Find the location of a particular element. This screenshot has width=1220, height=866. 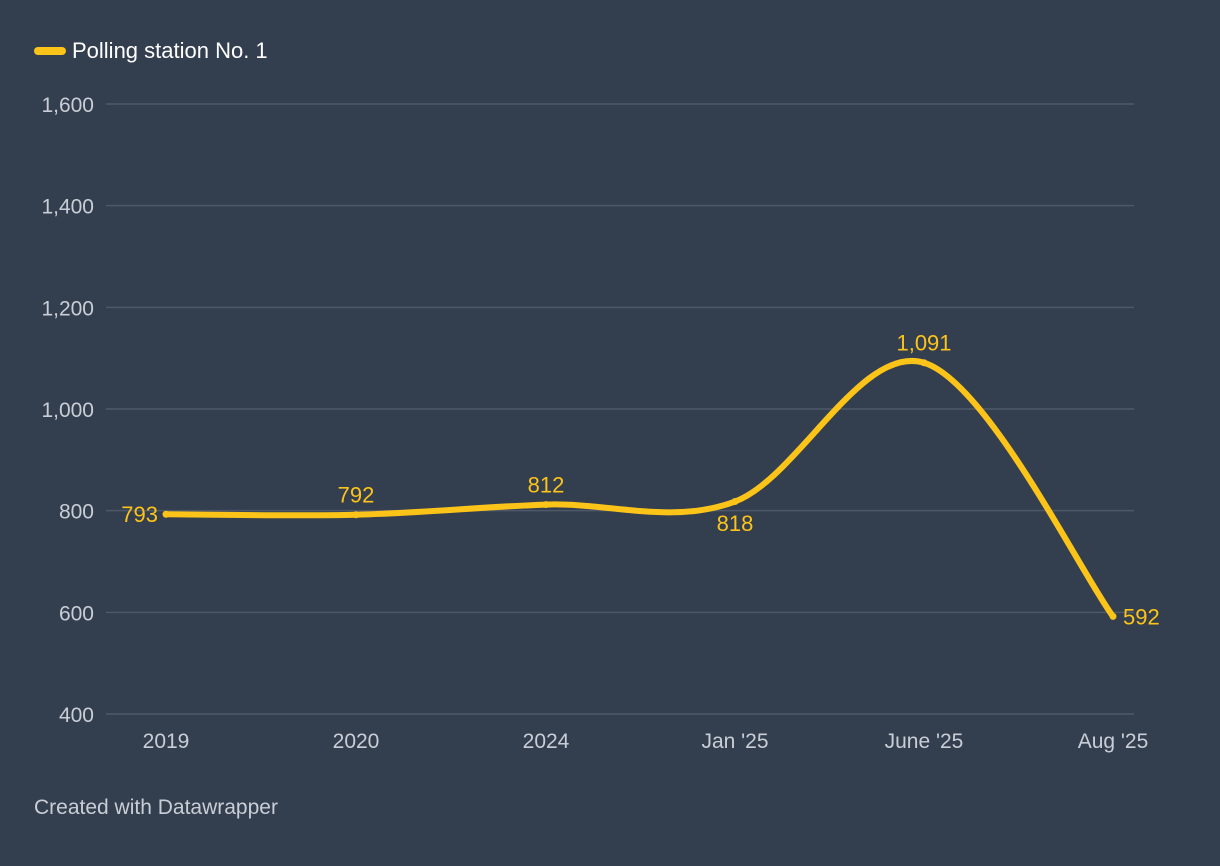

x-tick-label: 2020 is located at coordinates (356, 741).